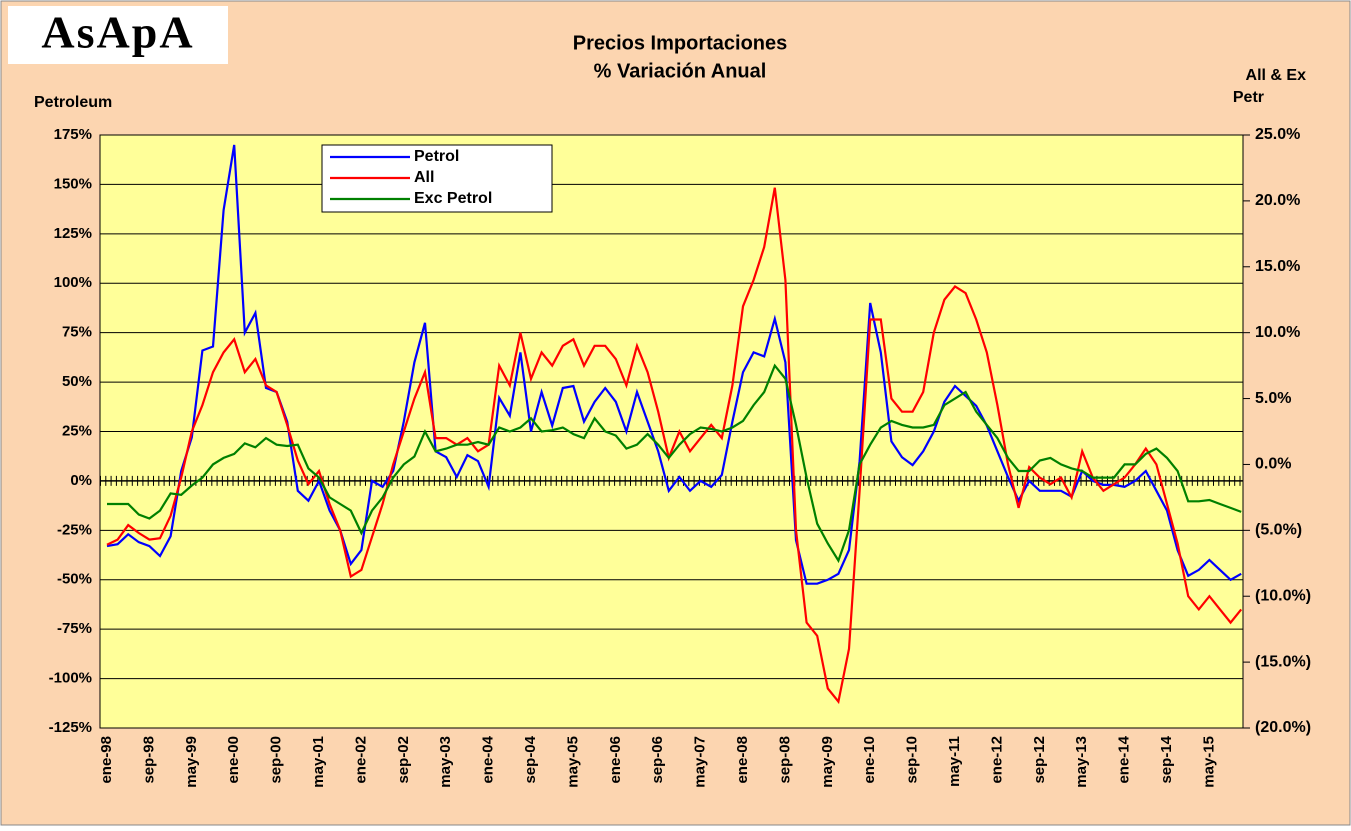 This screenshot has height=831, width=1351. I want to click on x-tick-label: ene-04, so click(488, 759).